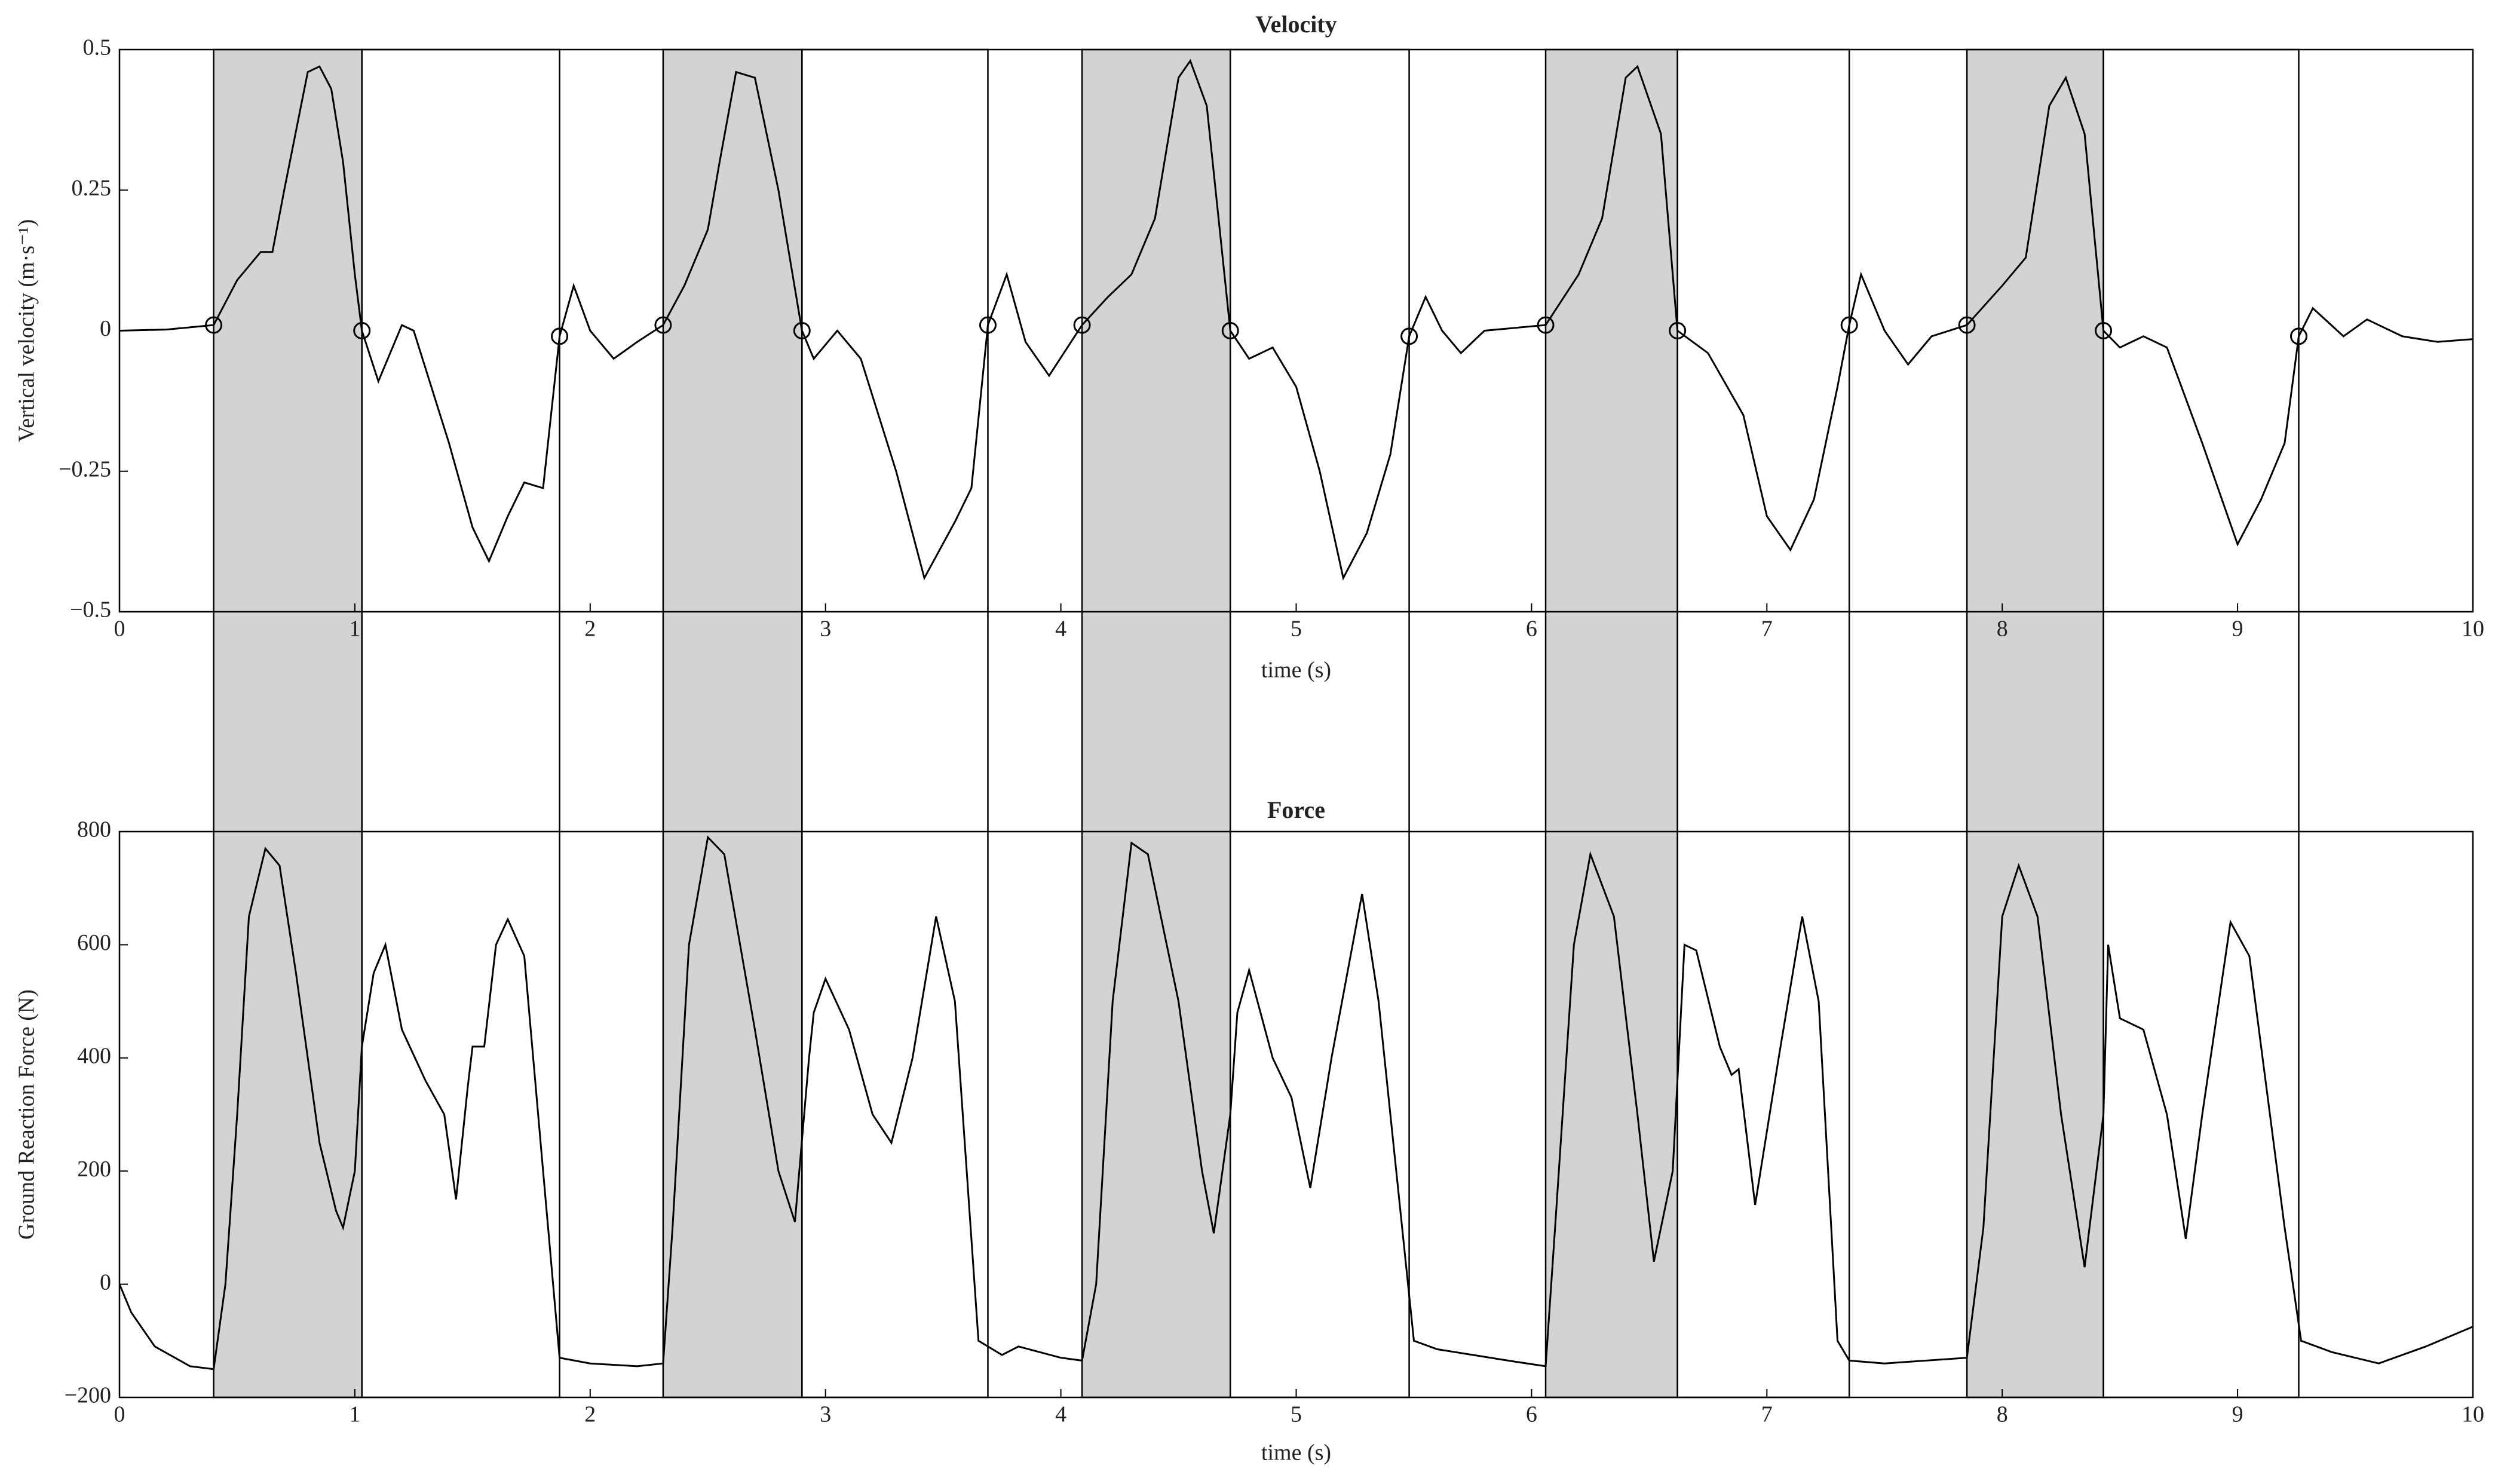 This screenshot has width=2498, height=1484. I want to click on y-tick-label: 200, so click(94, 1169).